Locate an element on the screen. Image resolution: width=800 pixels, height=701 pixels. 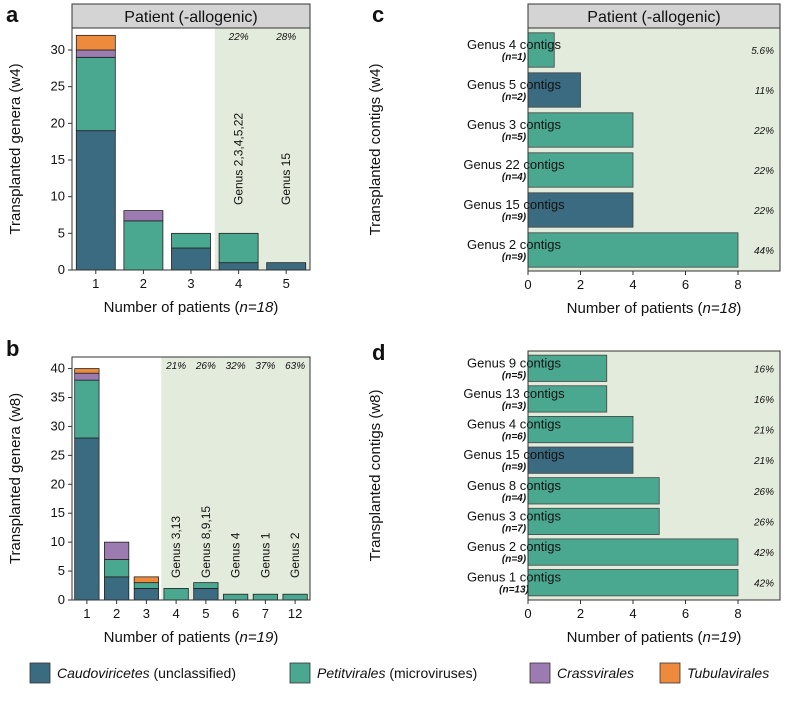
y-tick-label: 40 is located at coordinates (58, 368).